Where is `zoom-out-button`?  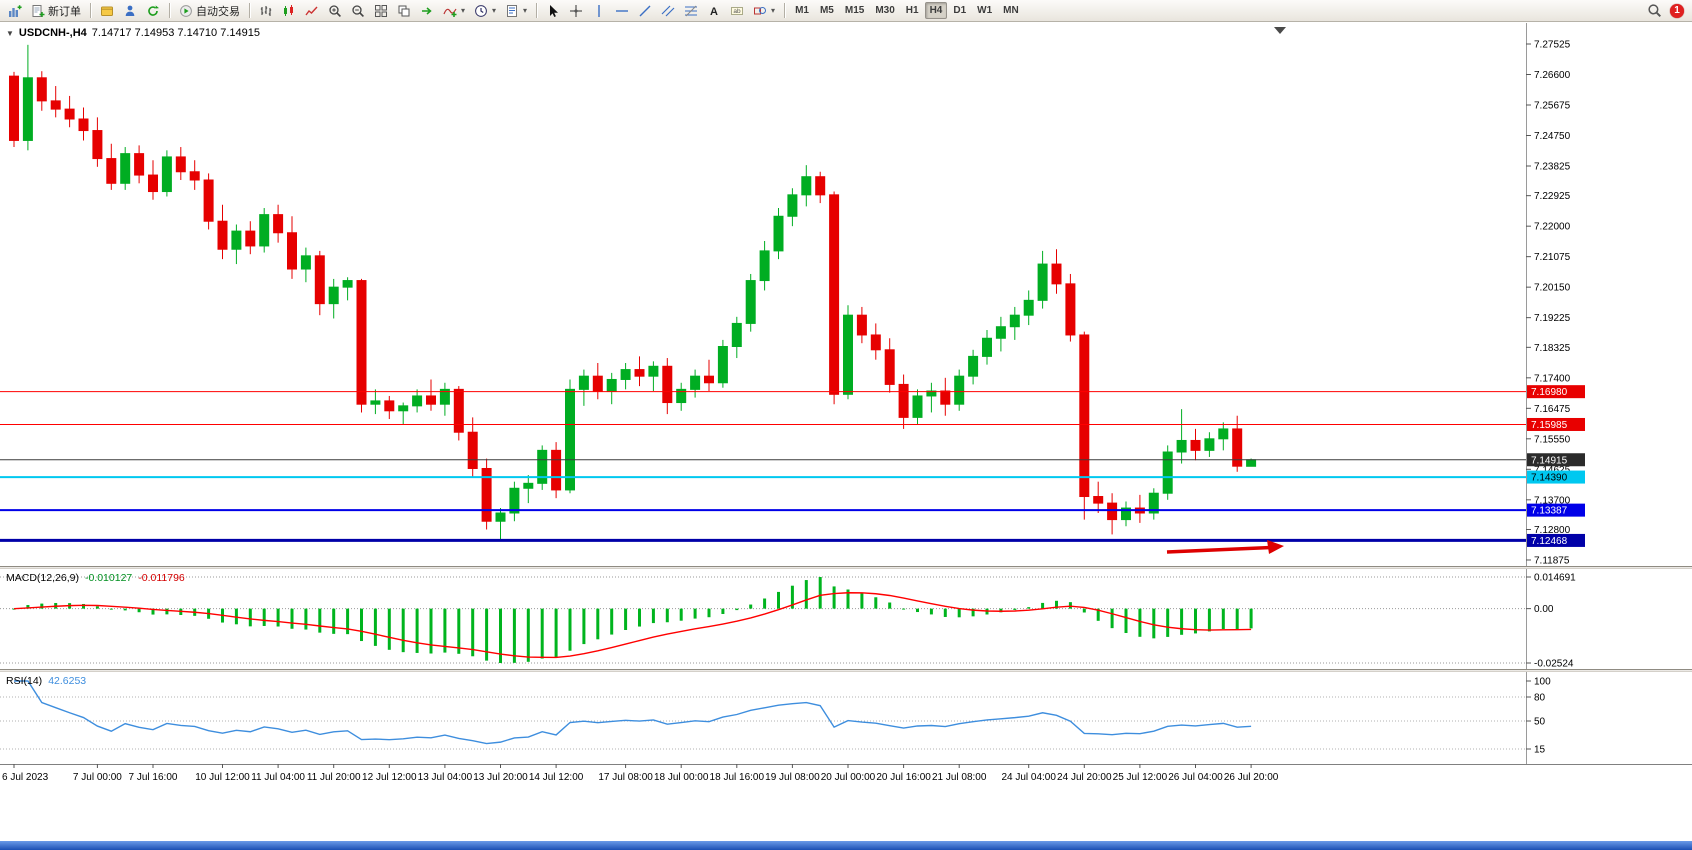
zoom-out-button is located at coordinates (358, 10).